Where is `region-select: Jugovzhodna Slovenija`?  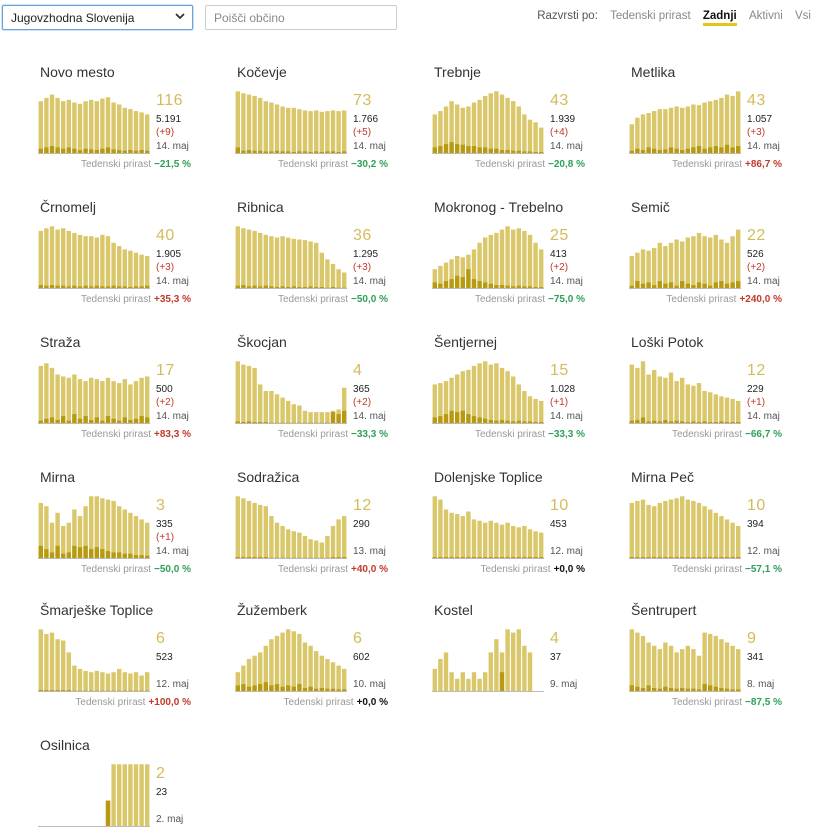
region-select: Jugovzhodna Slovenija is located at coordinates (97, 17).